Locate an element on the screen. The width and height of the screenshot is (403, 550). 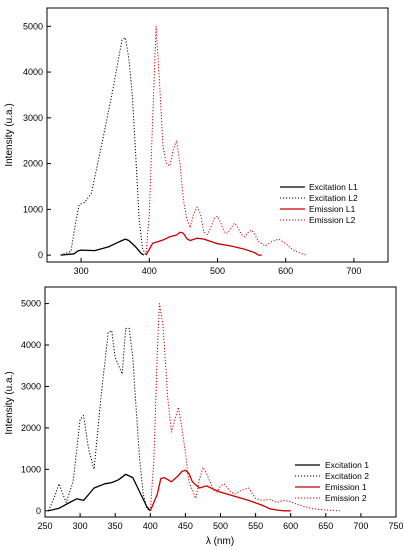
legend-label: Excitation 1 is located at coordinates (347, 465).